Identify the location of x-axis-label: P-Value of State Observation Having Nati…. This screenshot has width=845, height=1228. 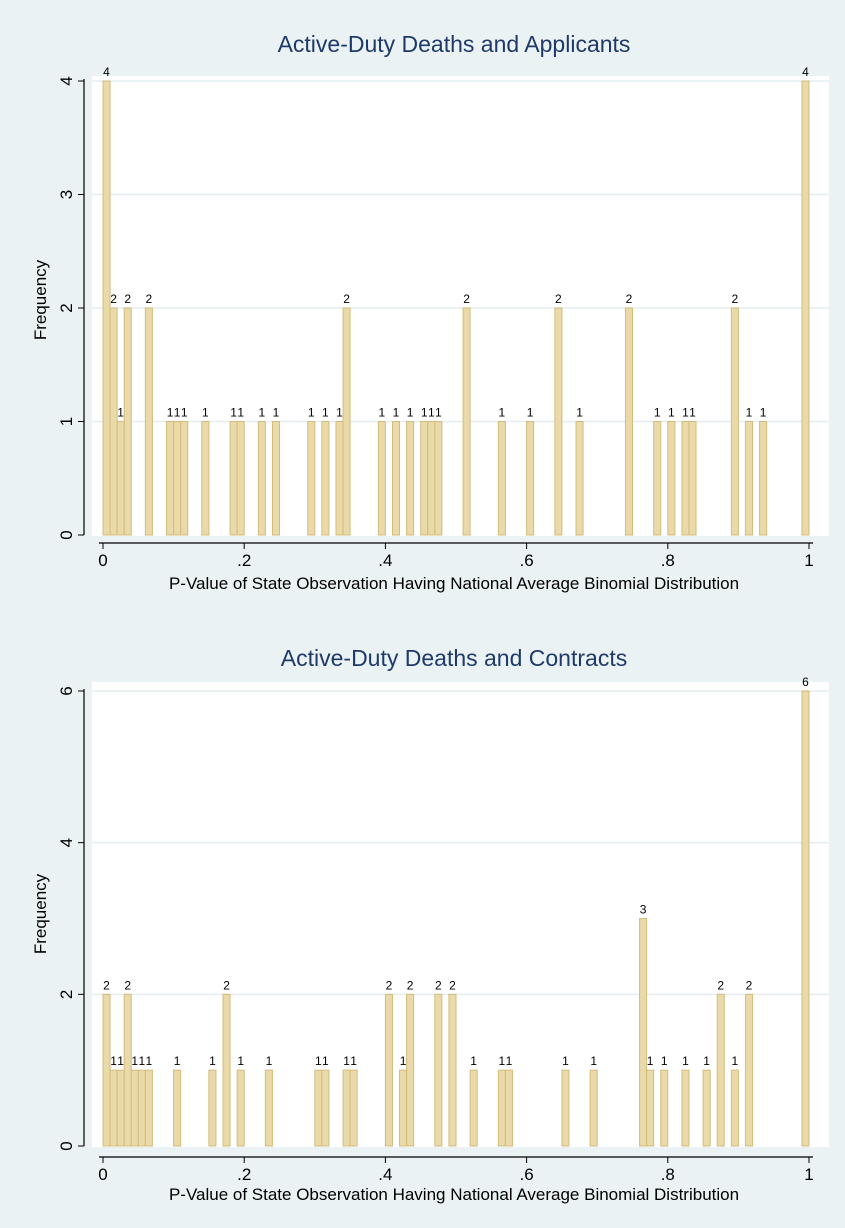
(454, 1194).